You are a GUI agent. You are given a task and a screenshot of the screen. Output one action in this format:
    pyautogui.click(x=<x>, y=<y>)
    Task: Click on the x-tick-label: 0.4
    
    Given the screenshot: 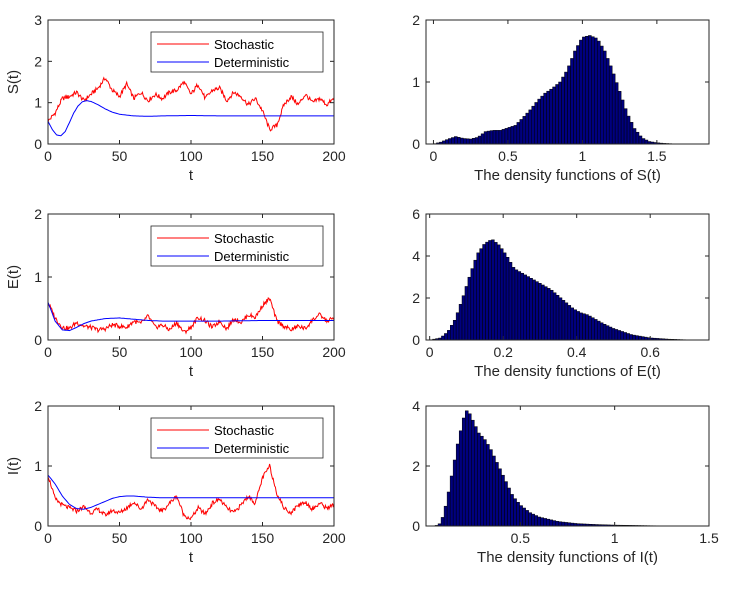 What is the action you would take?
    pyautogui.click(x=577, y=352)
    